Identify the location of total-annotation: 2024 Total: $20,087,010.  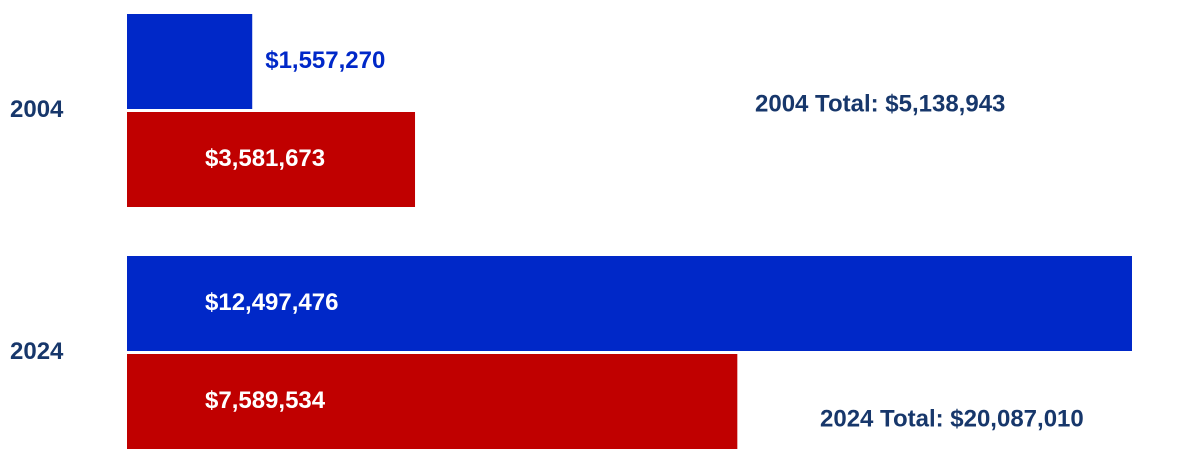
(952, 418).